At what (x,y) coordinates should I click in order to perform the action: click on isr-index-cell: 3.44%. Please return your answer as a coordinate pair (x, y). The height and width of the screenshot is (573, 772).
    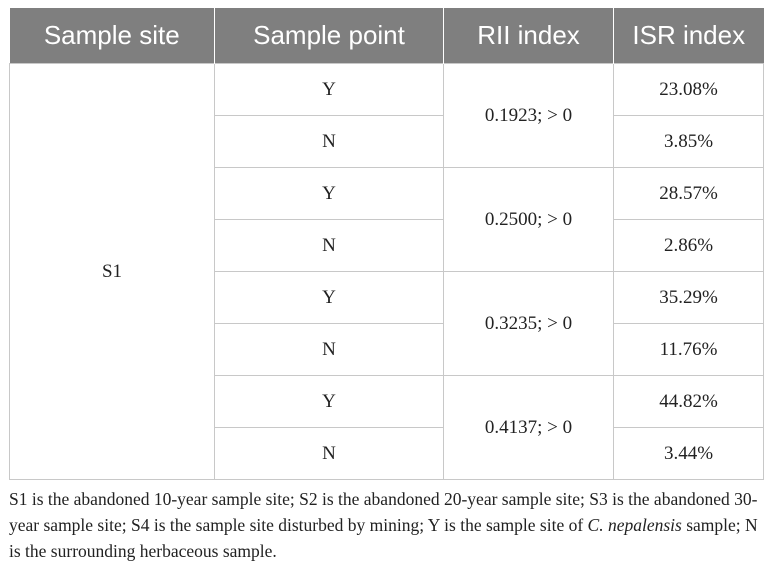
    Looking at the image, I should click on (688, 453).